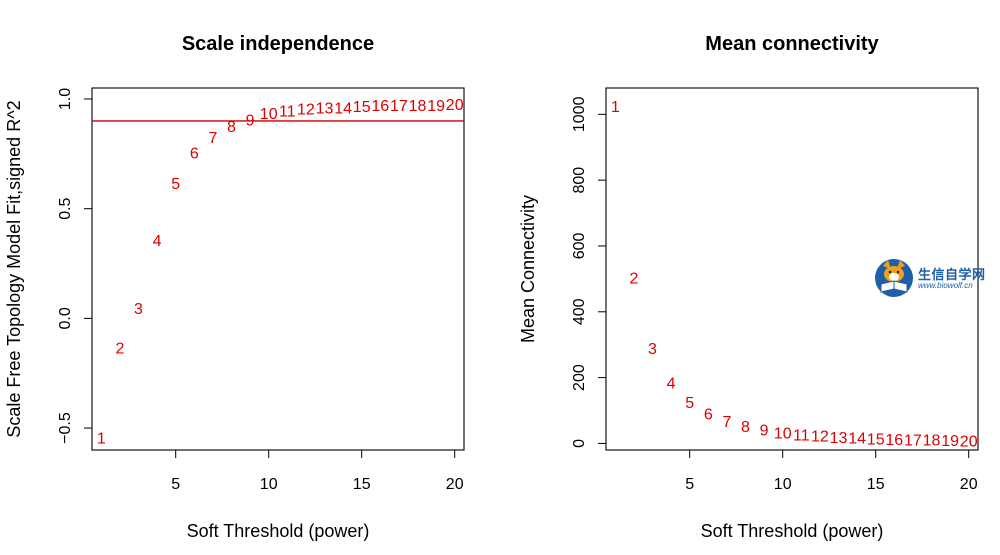 The width and height of the screenshot is (1000, 555). I want to click on scale-independence-point-13: 13, so click(325, 108).